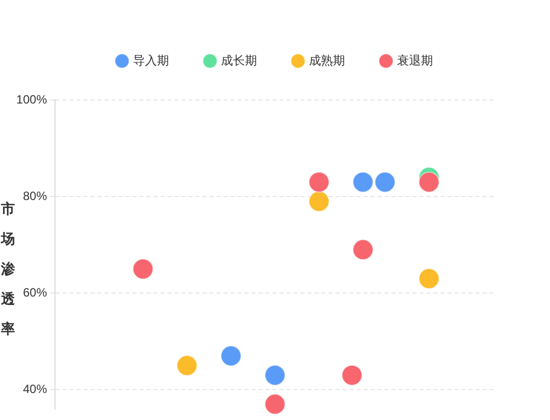  What do you see at coordinates (35, 389) in the screenshot?
I see `y-tick-label: 40%` at bounding box center [35, 389].